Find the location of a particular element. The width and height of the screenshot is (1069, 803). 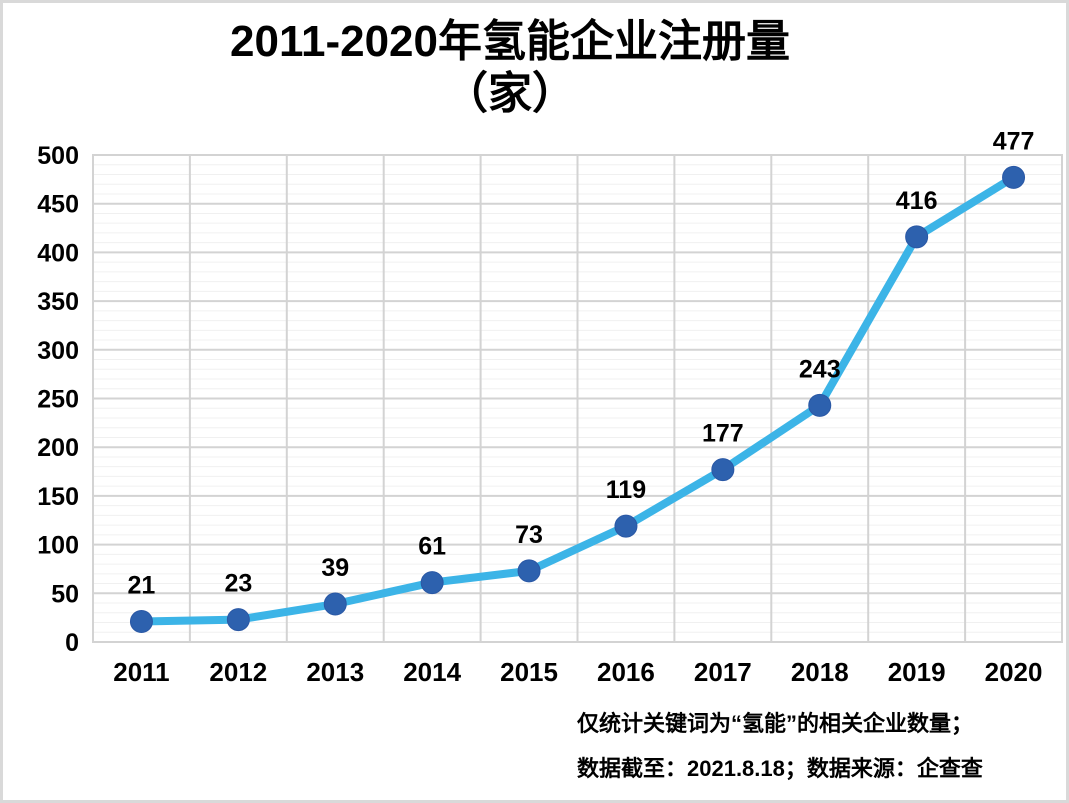

chart-title: 2011-2020年氢能企业注册量 （家） is located at coordinates (510, 68).